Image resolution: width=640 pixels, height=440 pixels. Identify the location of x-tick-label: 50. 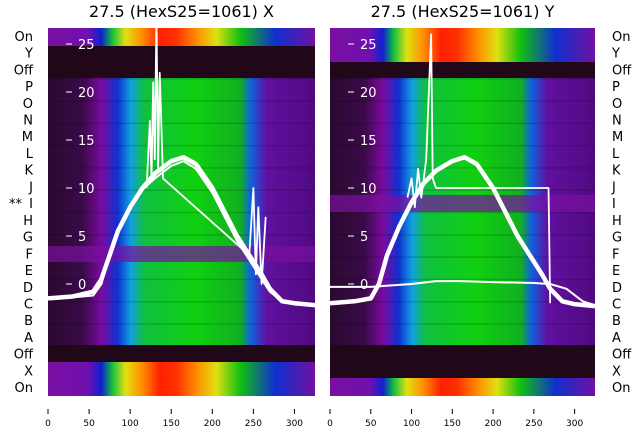
(89, 424).